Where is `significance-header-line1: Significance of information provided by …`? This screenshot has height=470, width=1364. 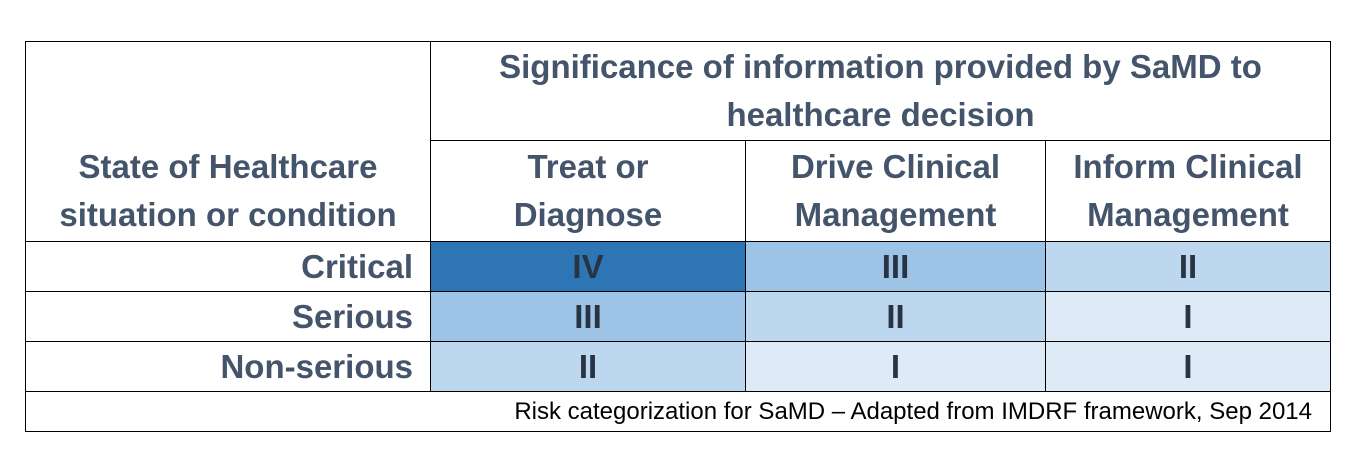
significance-header-line1: Significance of information provided by … is located at coordinates (880, 66).